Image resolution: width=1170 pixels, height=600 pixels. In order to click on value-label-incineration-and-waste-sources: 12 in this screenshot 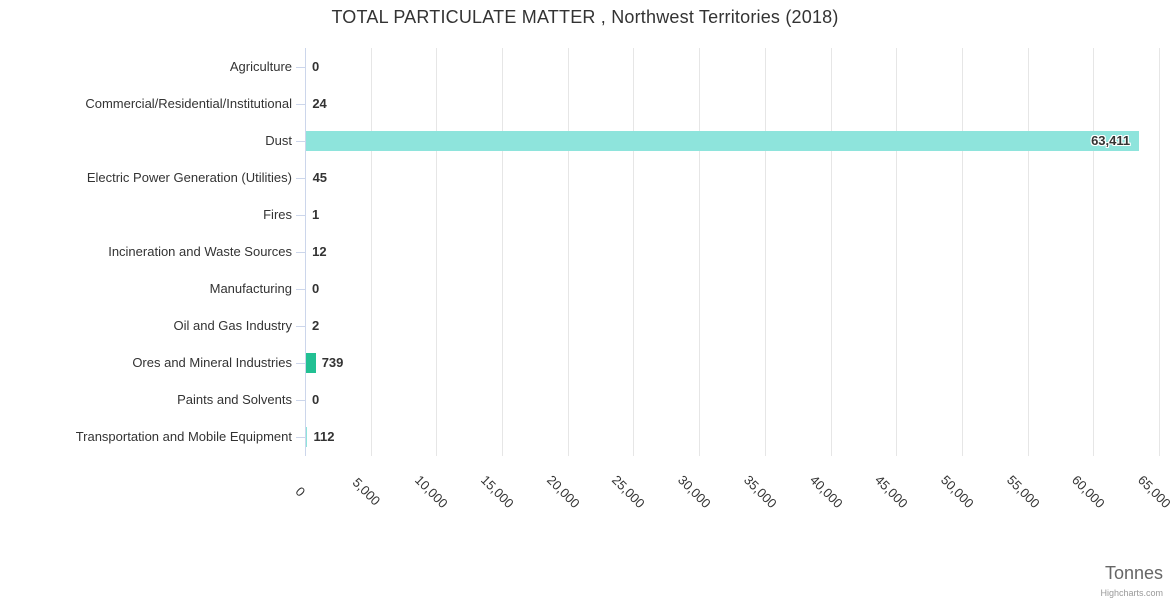, I will do `click(319, 251)`.